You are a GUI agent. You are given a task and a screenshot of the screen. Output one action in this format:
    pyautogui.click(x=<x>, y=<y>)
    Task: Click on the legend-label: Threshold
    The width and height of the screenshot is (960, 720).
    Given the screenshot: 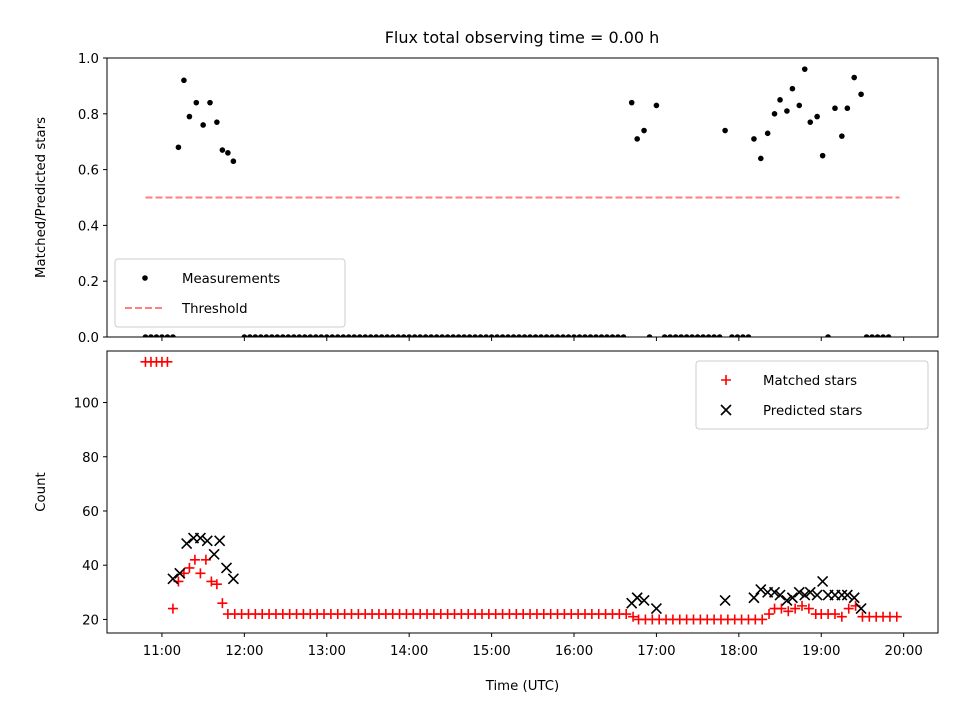 What is the action you would take?
    pyautogui.click(x=214, y=309)
    